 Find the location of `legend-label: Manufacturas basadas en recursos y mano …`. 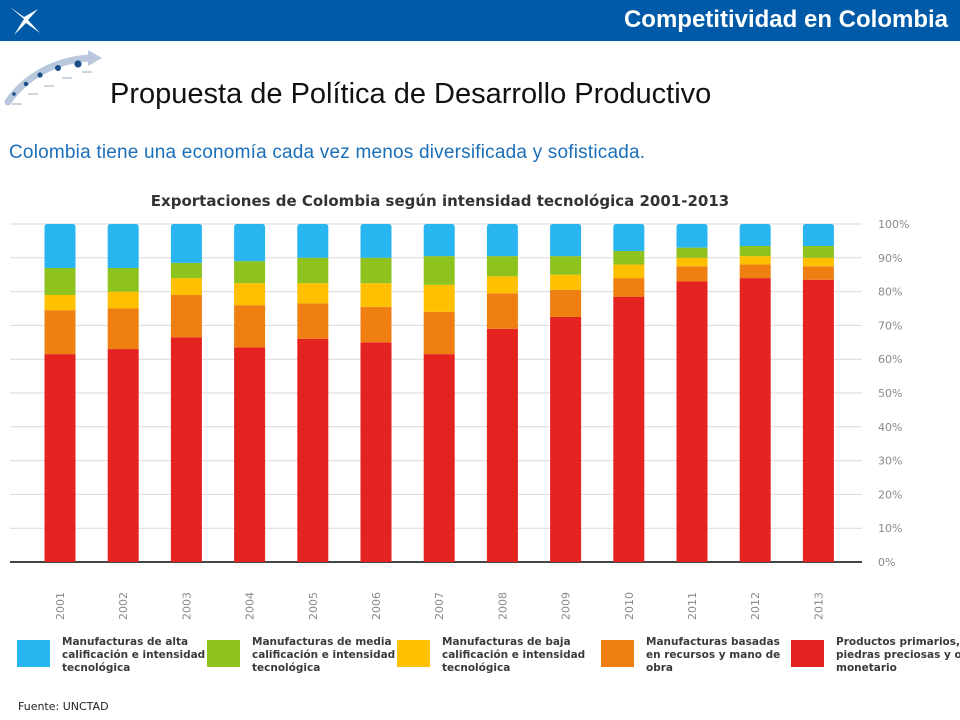

legend-label: Manufacturas basadas en recursos y mano … is located at coordinates (713, 655).